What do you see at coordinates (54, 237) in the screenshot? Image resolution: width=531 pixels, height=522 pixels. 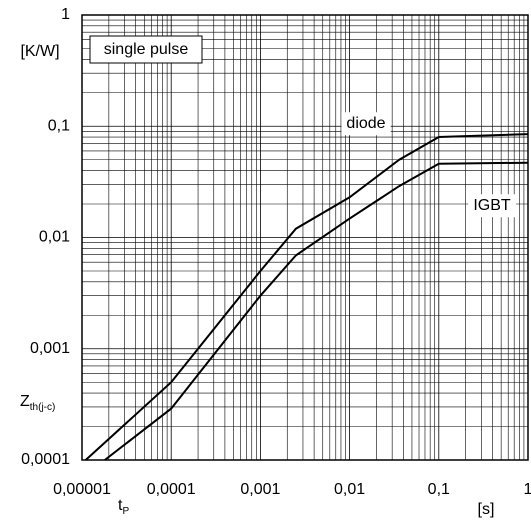 I see `y-tick-label: 0,01` at bounding box center [54, 237].